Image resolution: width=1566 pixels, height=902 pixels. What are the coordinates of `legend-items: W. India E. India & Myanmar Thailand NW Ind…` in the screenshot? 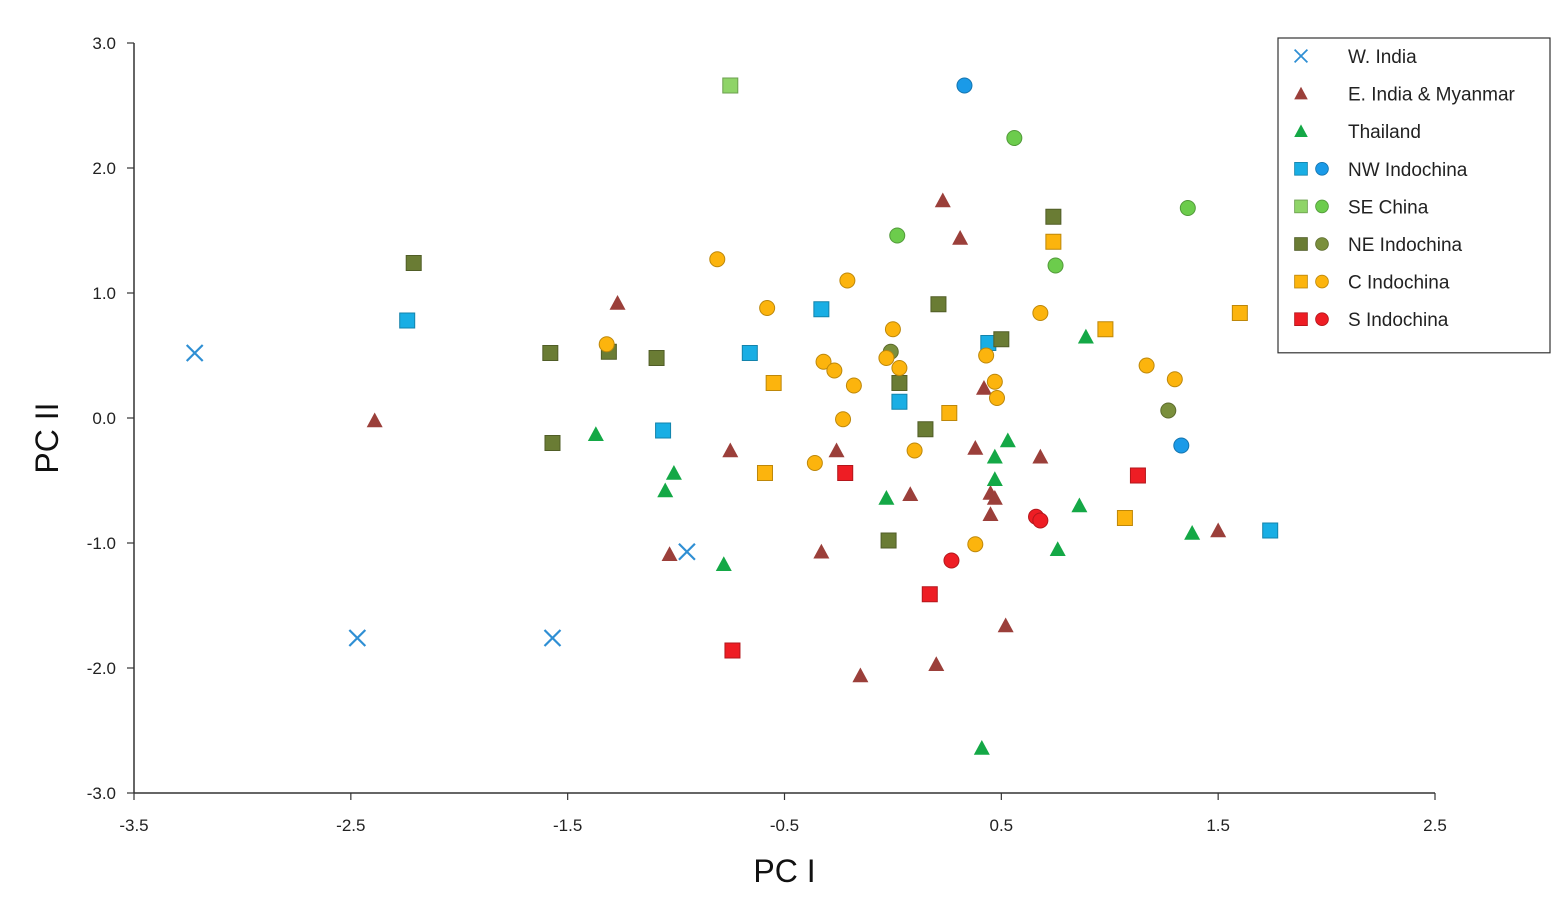 It's located at (1404, 189).